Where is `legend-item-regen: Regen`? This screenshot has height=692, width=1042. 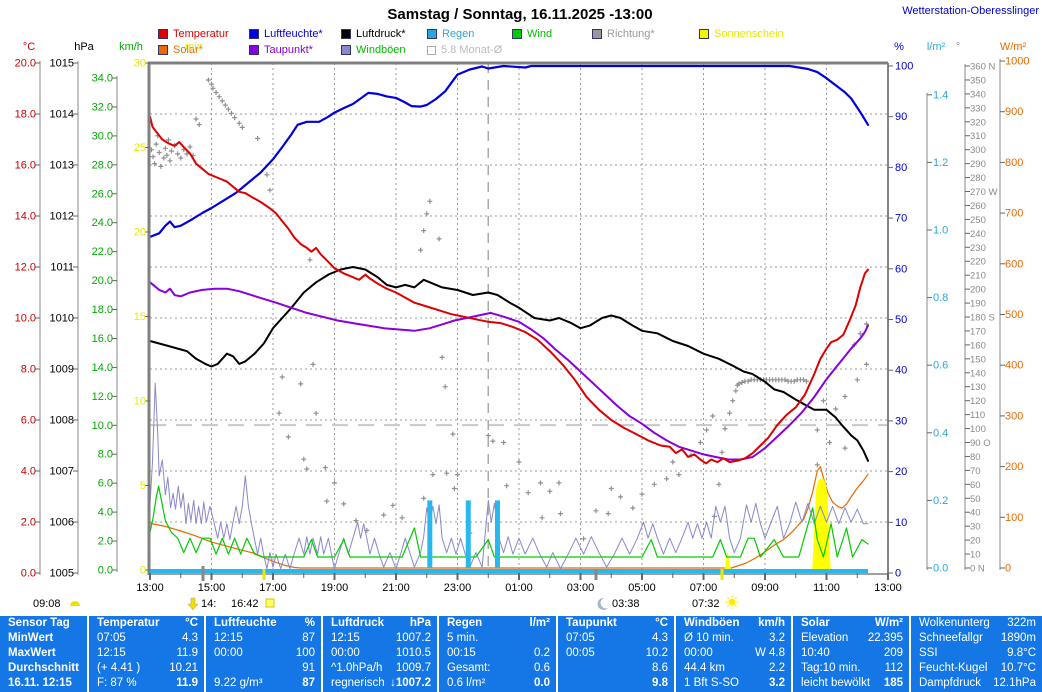
legend-item-regen: Regen is located at coordinates (450, 34).